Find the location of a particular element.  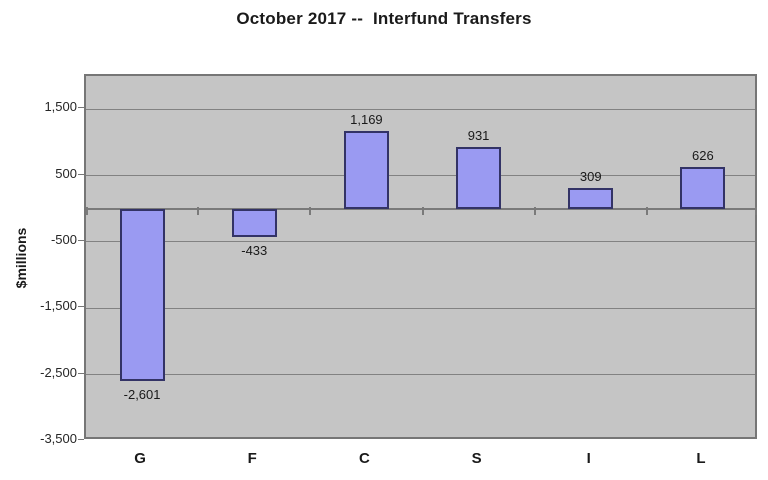

y-tick-label: -3,500 is located at coordinates (58, 438).